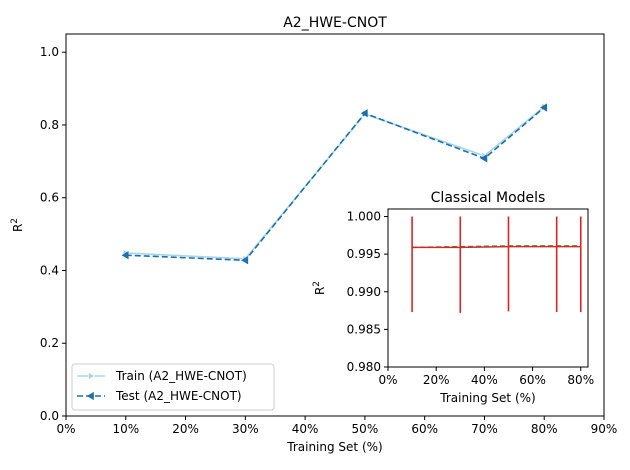 Image resolution: width=630 pixels, height=470 pixels. I want to click on y-tick-label: 0.980, so click(364, 367).